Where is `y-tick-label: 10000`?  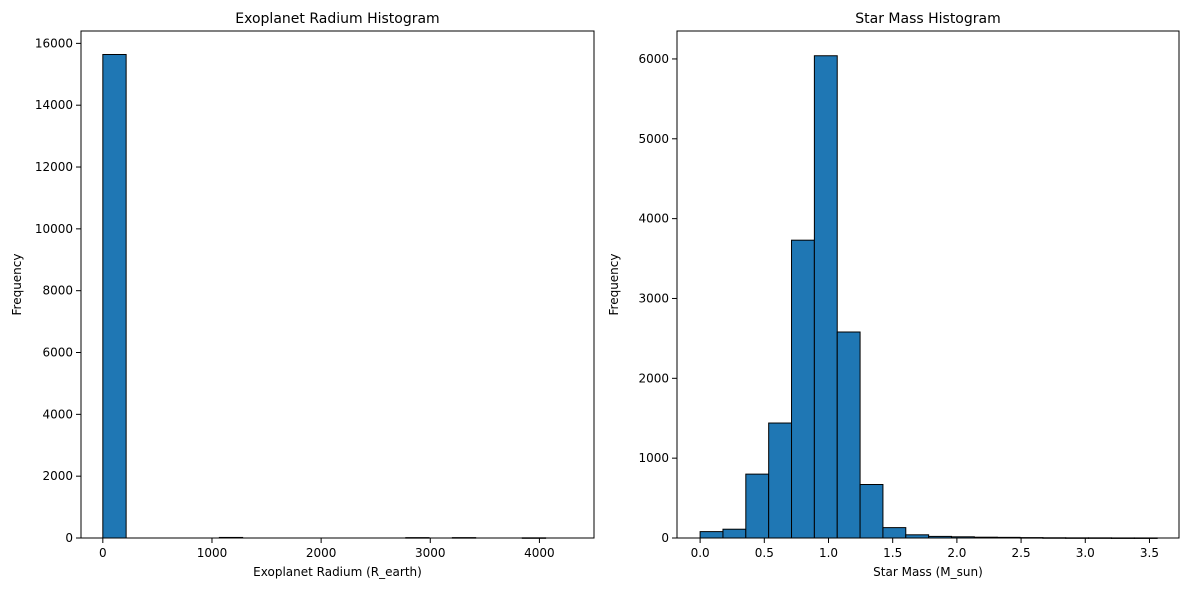
y-tick-label: 10000 is located at coordinates (54, 229).